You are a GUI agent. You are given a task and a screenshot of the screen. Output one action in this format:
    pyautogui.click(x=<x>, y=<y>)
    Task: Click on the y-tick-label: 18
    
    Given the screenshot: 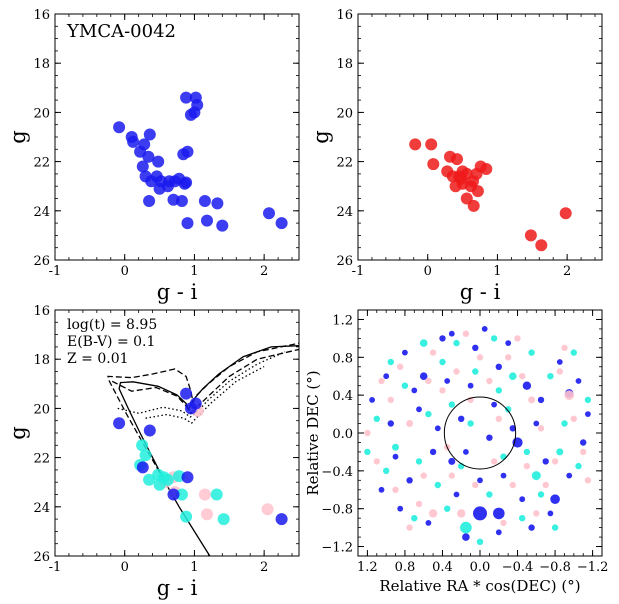 What is the action you would take?
    pyautogui.click(x=344, y=64)
    